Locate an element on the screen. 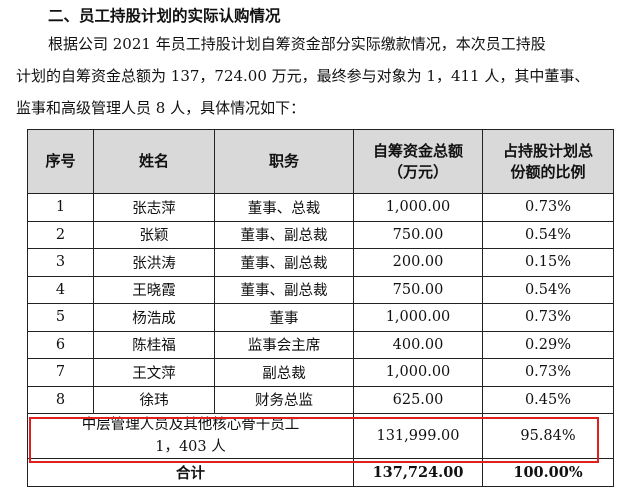 The height and width of the screenshot is (500, 639). table-row: 7 王文萍 副总裁 1,000.00 0.73% is located at coordinates (320, 372).